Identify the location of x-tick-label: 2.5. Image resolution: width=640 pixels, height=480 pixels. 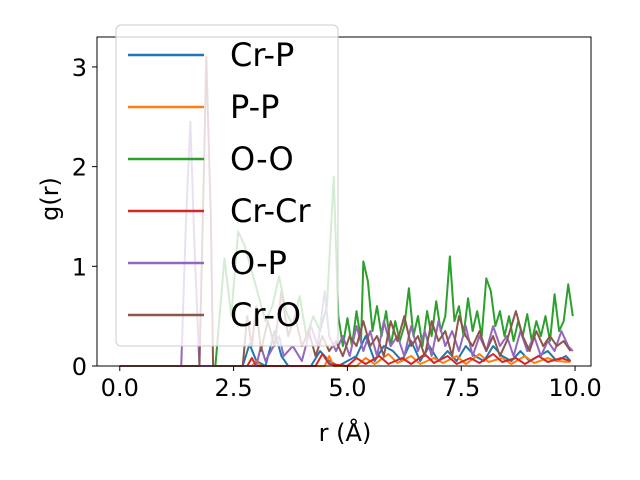
(234, 388).